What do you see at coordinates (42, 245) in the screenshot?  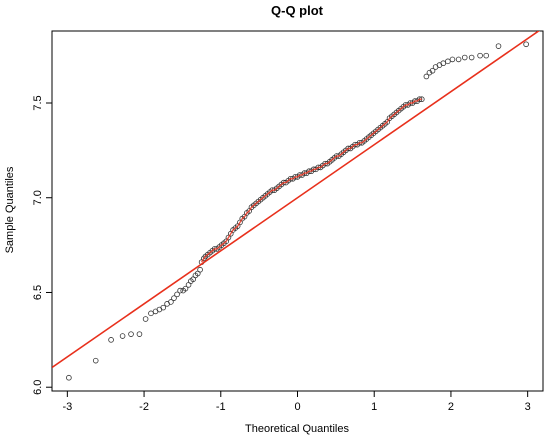 I see `y-axis: 6.0 6.5 7.0 7.5` at bounding box center [42, 245].